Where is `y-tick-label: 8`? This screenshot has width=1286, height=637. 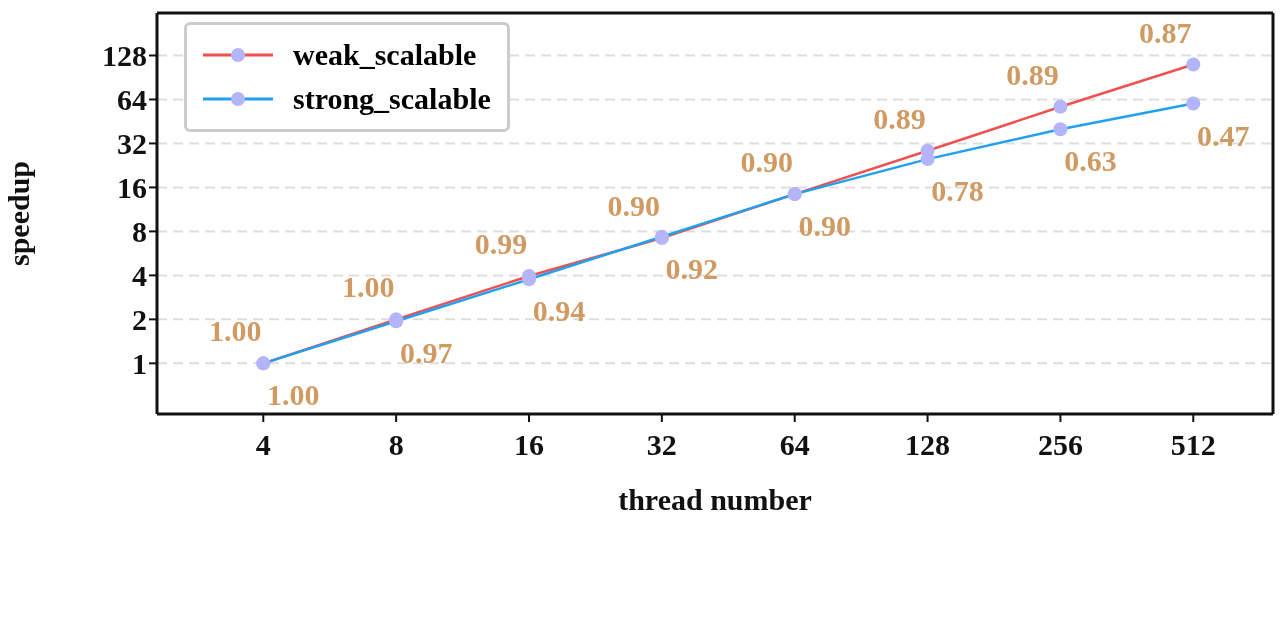 y-tick-label: 8 is located at coordinates (139, 232).